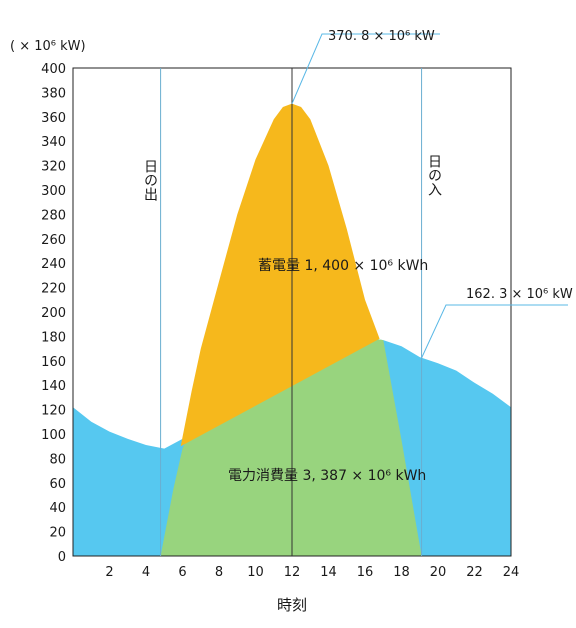 The width and height of the screenshot is (576, 628). I want to click on x-tick-label: 16, so click(365, 572).